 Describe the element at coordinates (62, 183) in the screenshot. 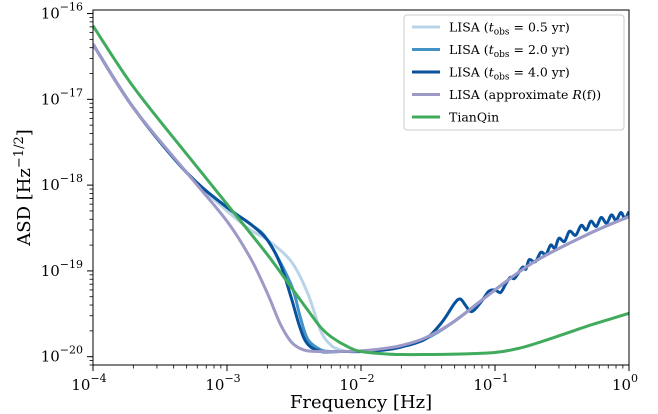

I see `y-tick-label: 10−18` at that location.